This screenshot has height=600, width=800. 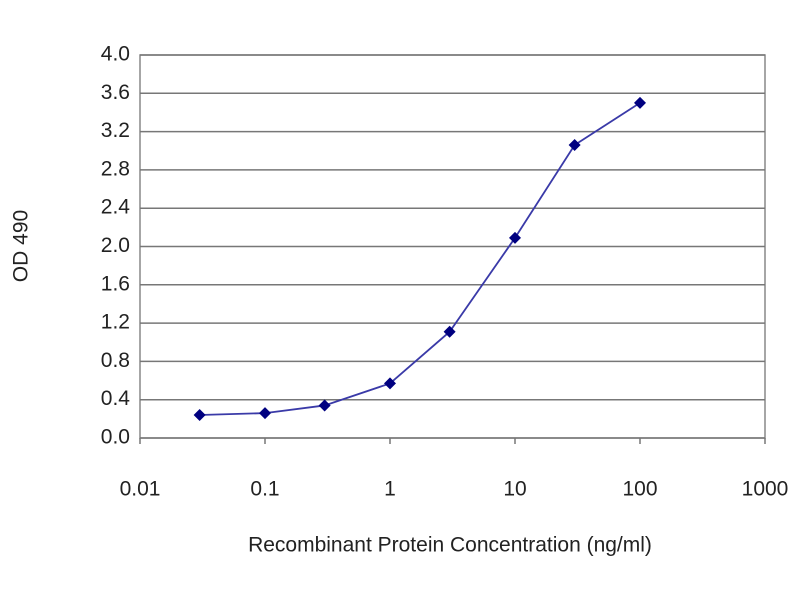 What do you see at coordinates (115, 283) in the screenshot?
I see `y-tick-label: 1.6` at bounding box center [115, 283].